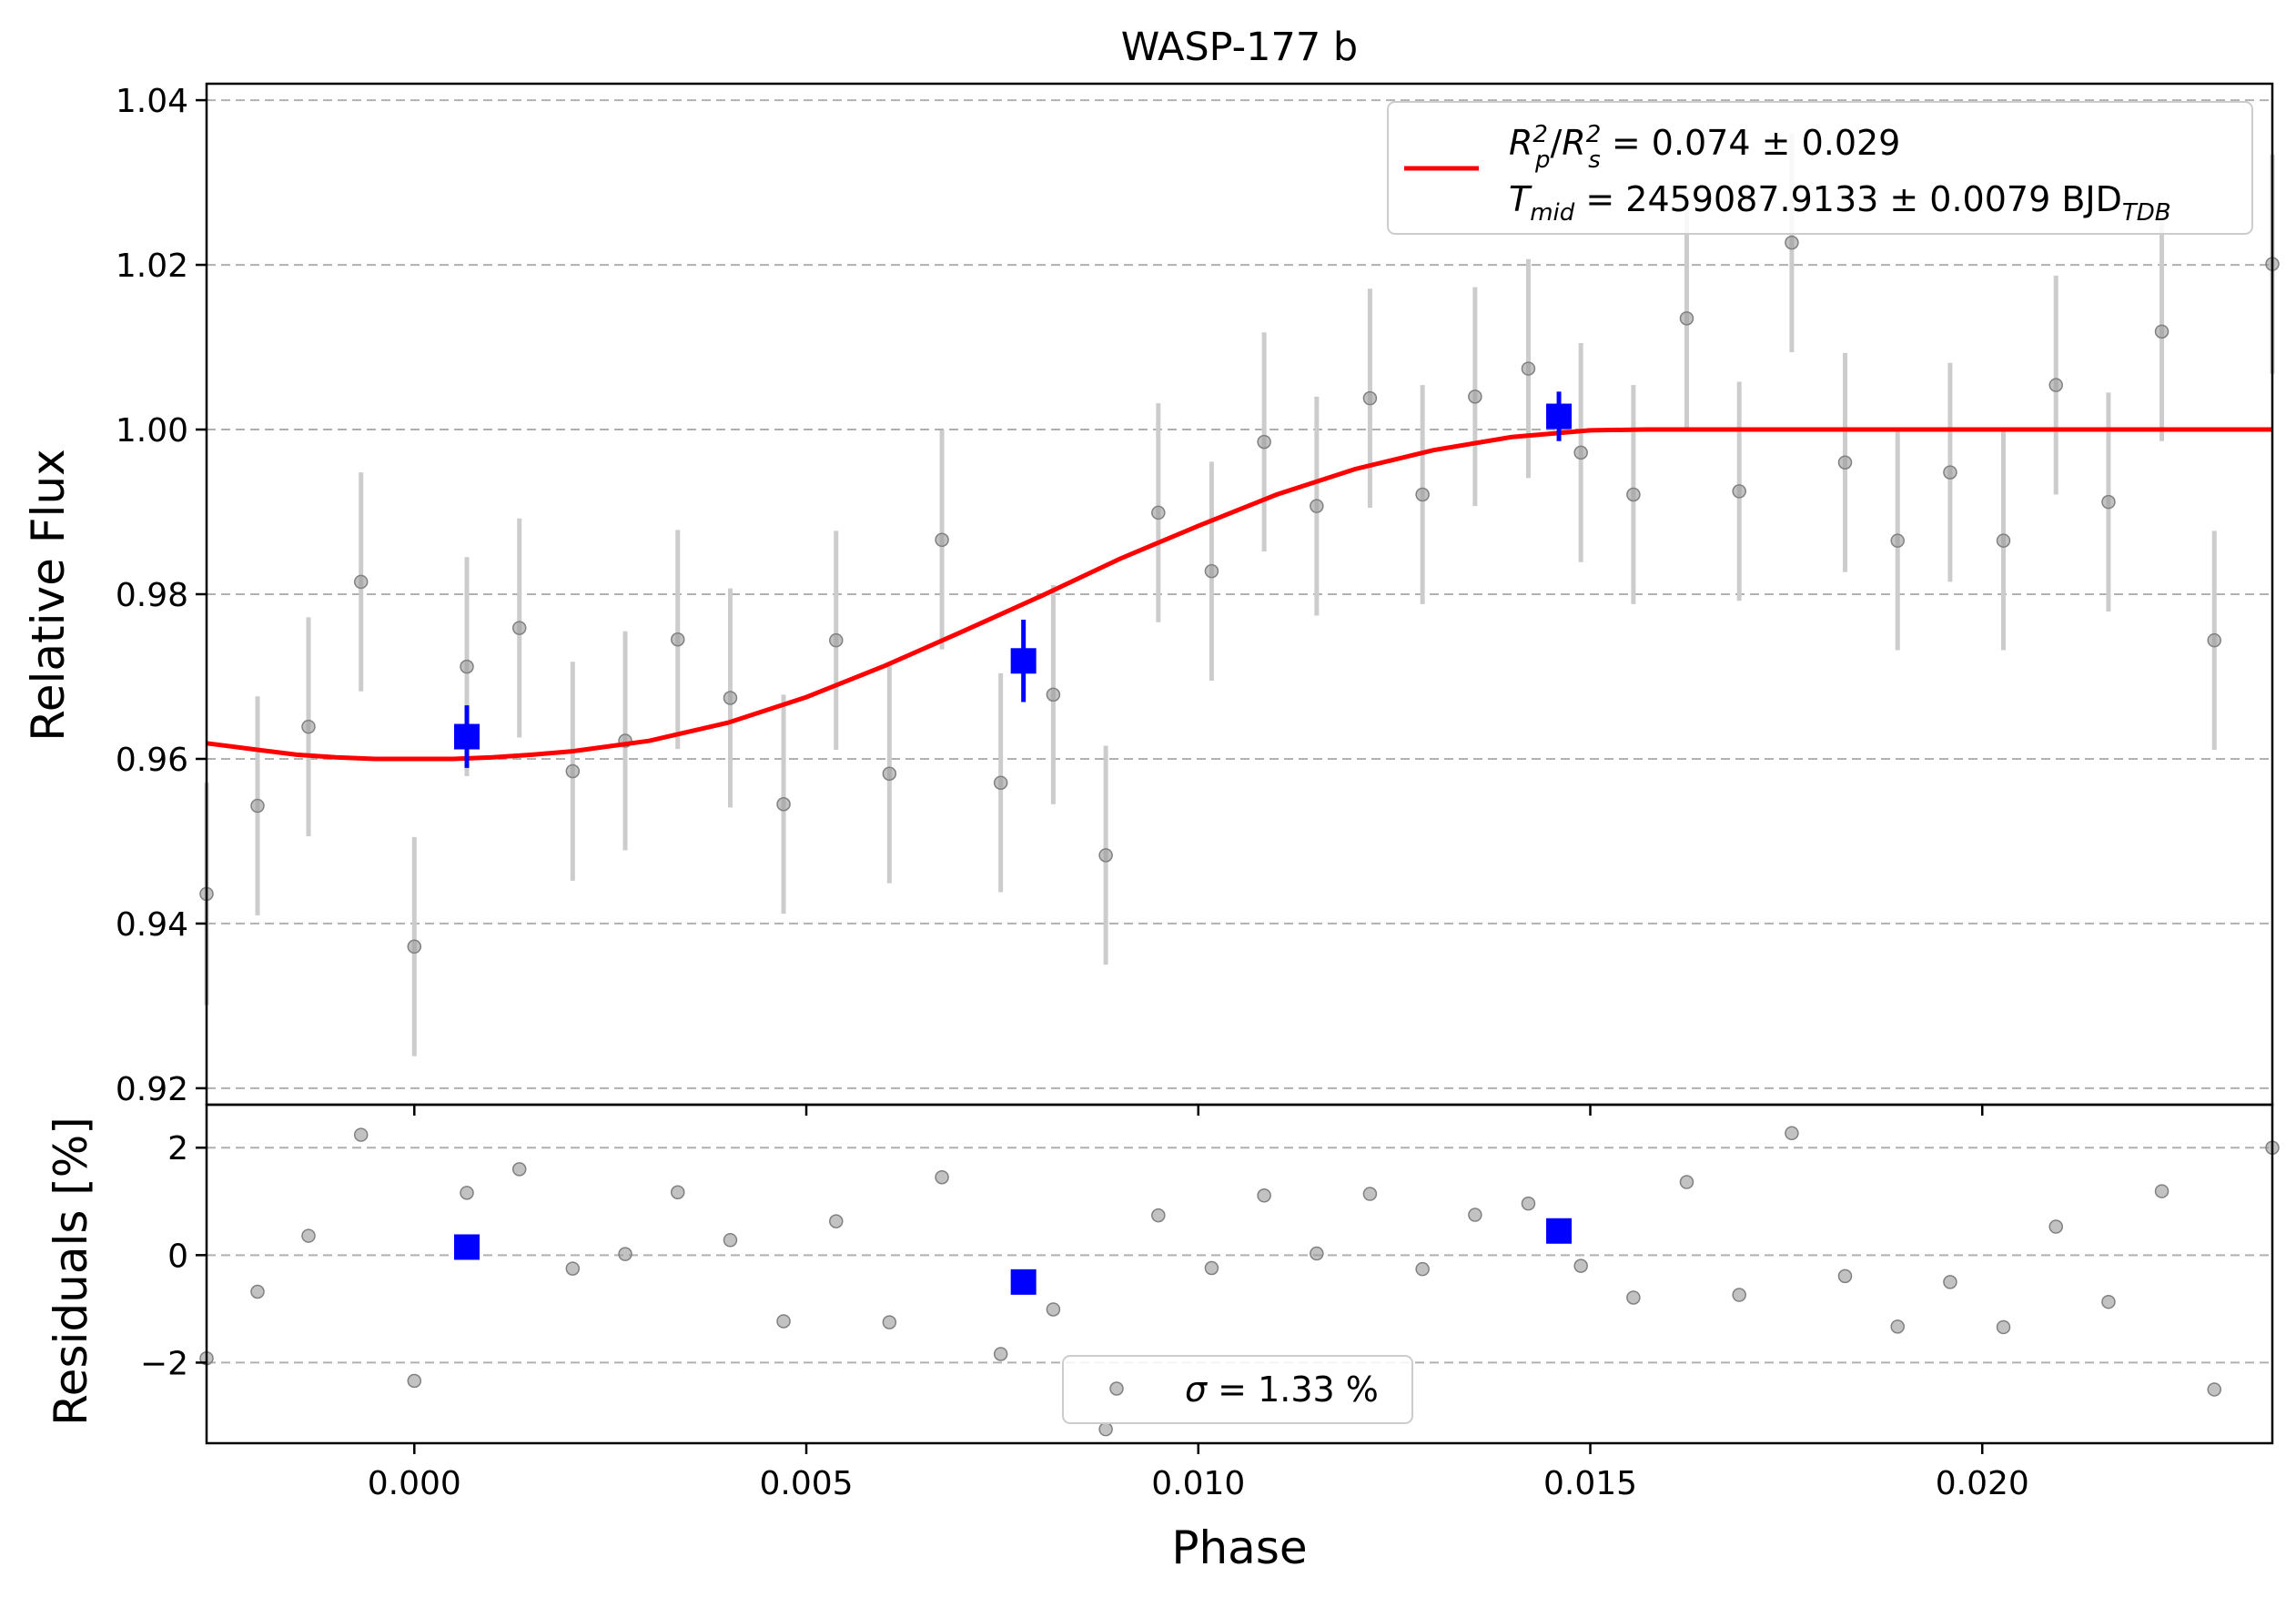 This screenshot has height=1607, width=2296. What do you see at coordinates (807, 1484) in the screenshot?
I see `x-tick-label: 0.005` at bounding box center [807, 1484].